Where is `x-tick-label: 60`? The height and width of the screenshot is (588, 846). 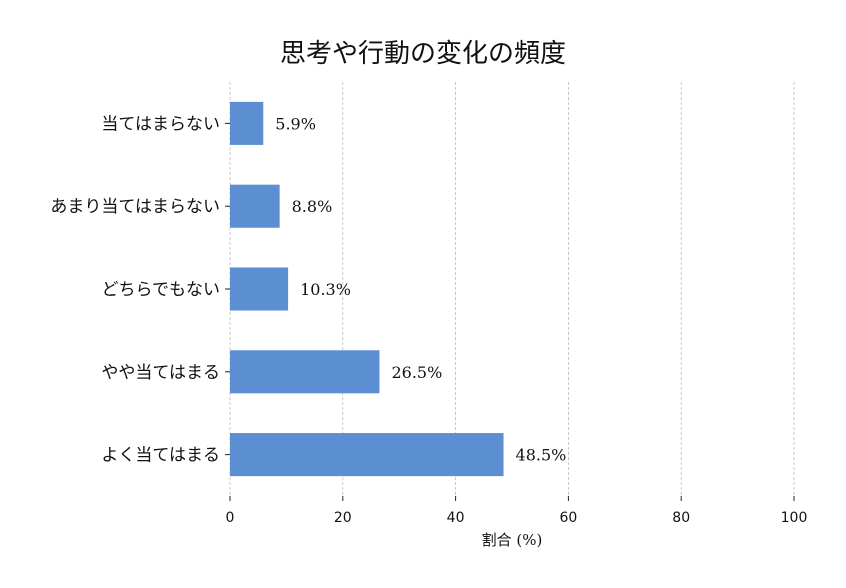
x-tick-label: 60 is located at coordinates (568, 518).